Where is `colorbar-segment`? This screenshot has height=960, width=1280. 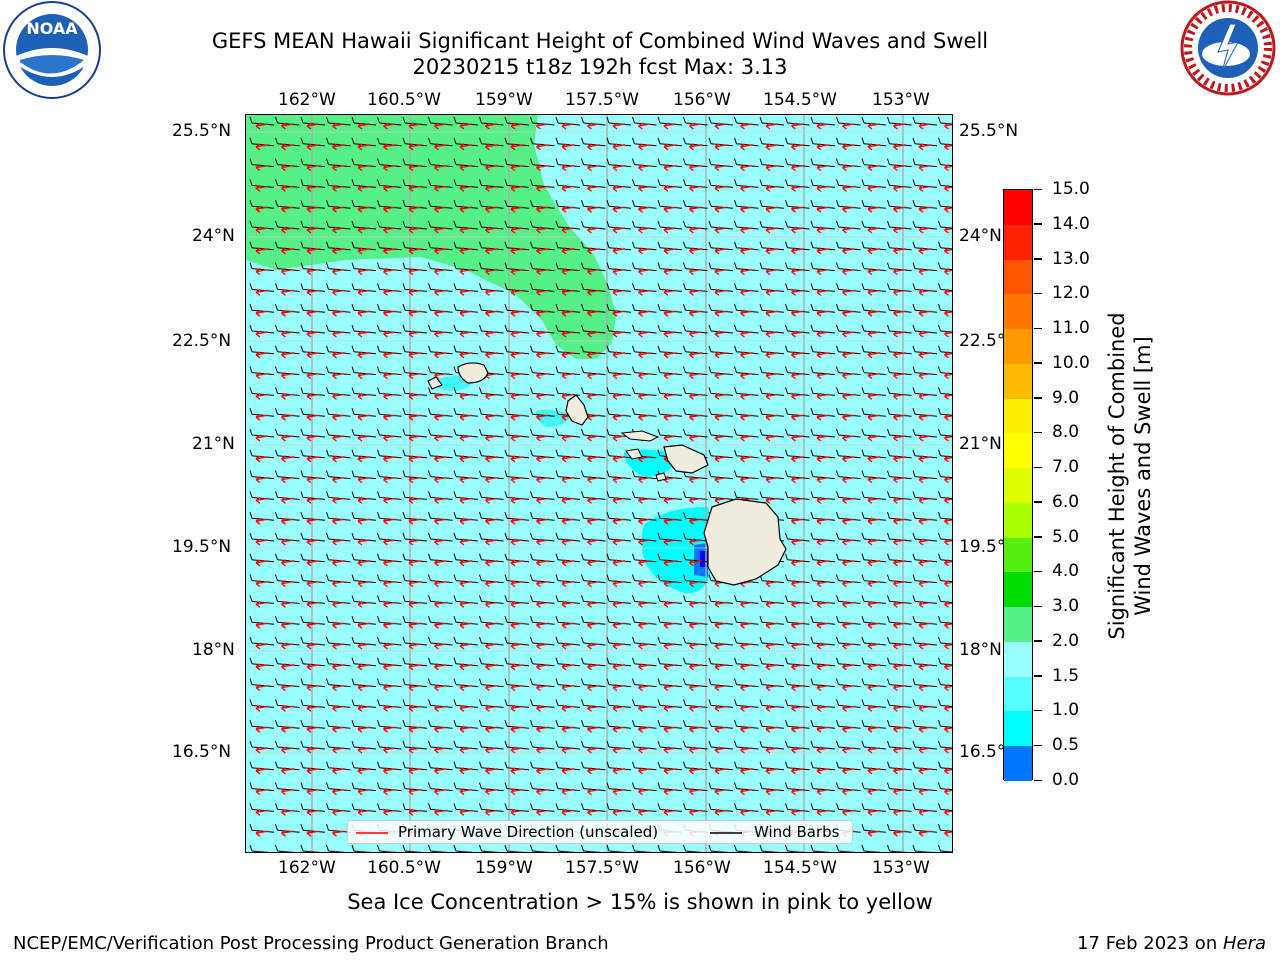 colorbar-segment is located at coordinates (1018, 277).